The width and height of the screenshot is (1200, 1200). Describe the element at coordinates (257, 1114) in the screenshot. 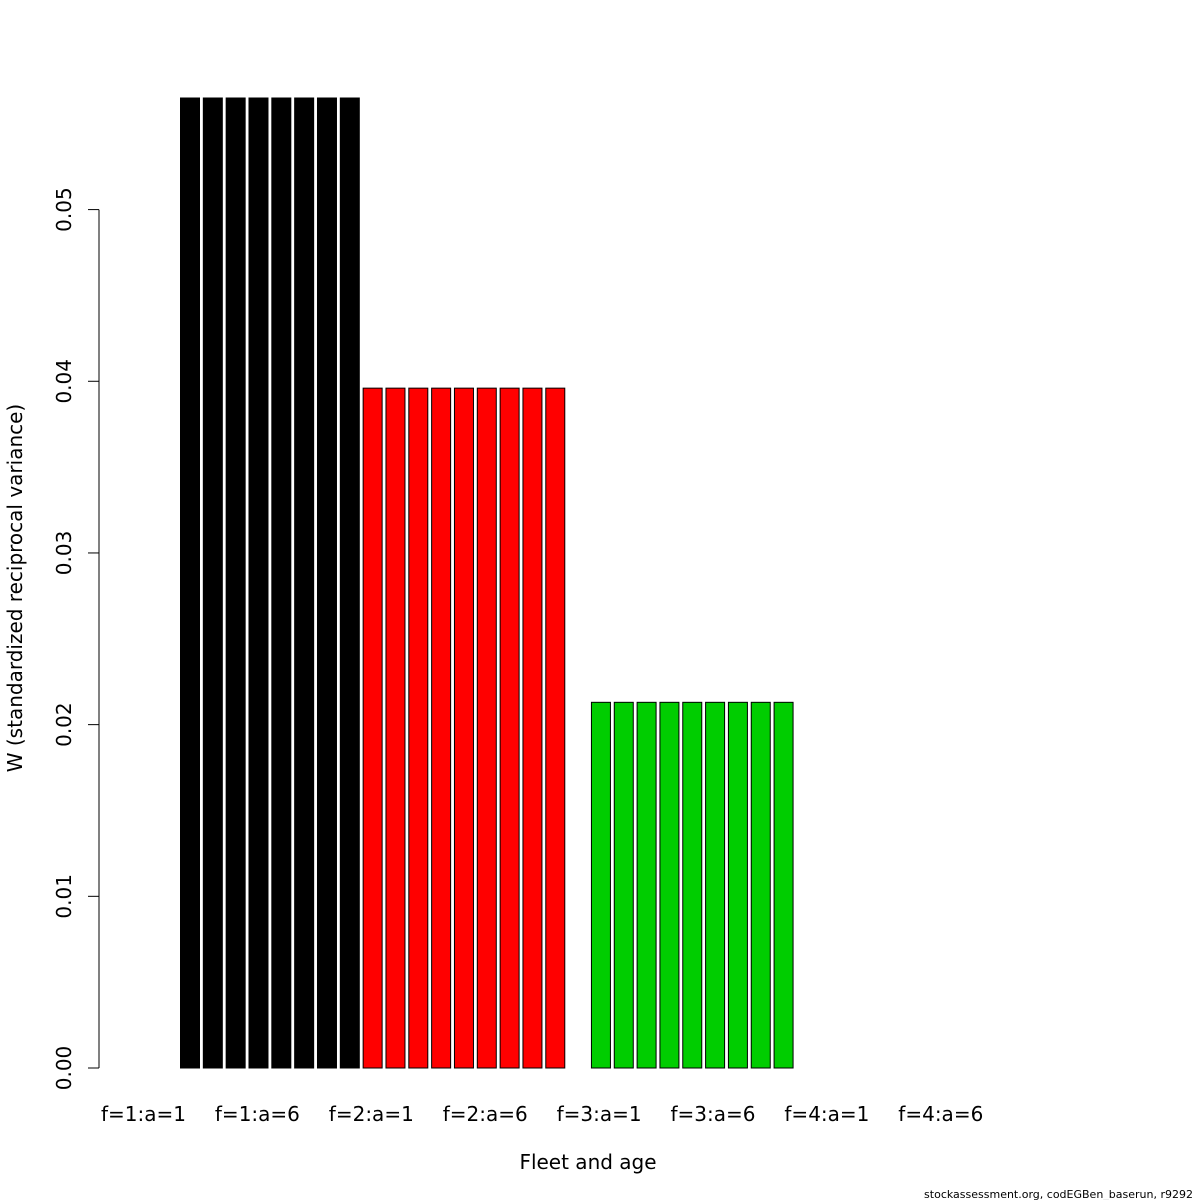

I see `x-tick-label: f=1:a=6` at that location.